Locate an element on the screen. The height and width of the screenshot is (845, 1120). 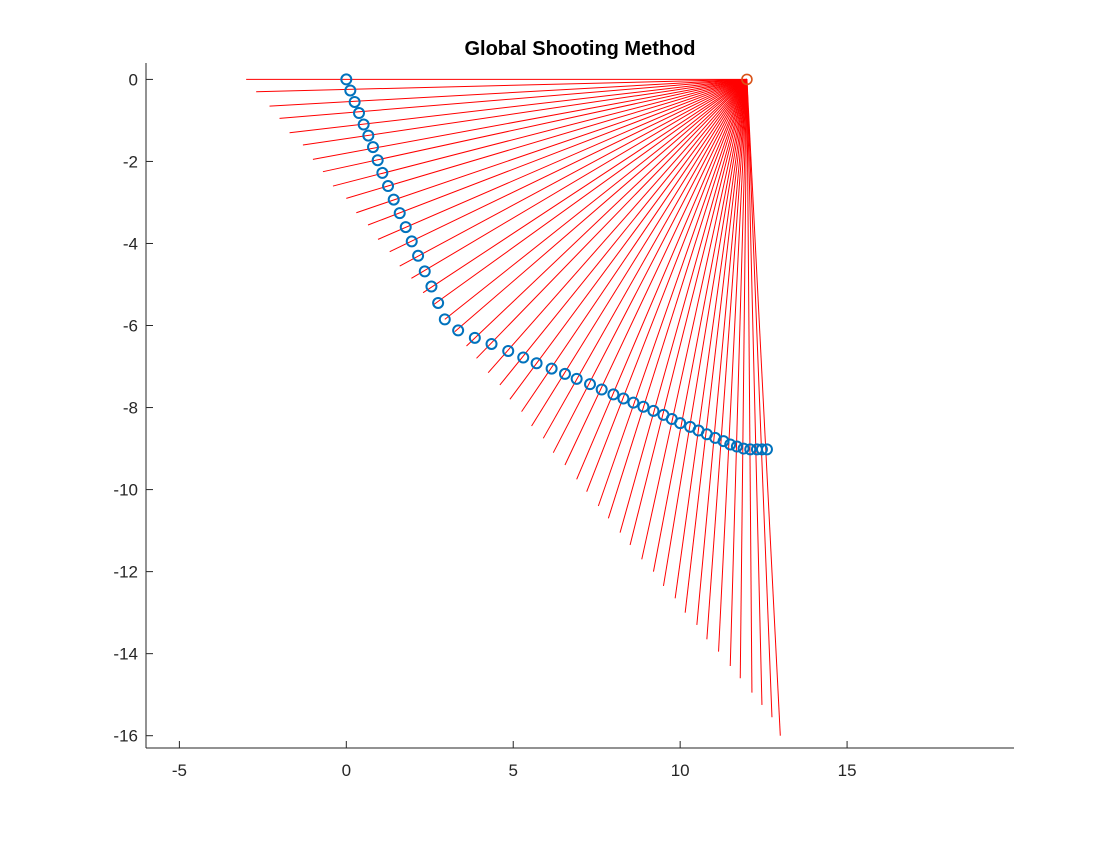
target-point is located at coordinates (747, 79).